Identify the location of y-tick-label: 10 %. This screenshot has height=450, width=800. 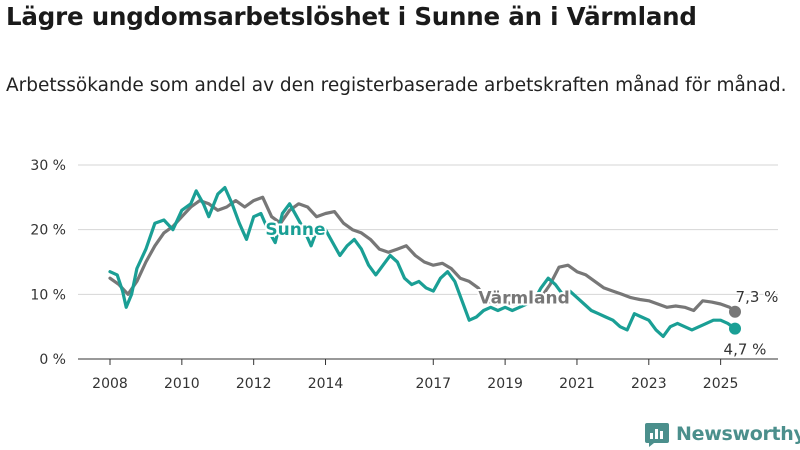
(48, 295).